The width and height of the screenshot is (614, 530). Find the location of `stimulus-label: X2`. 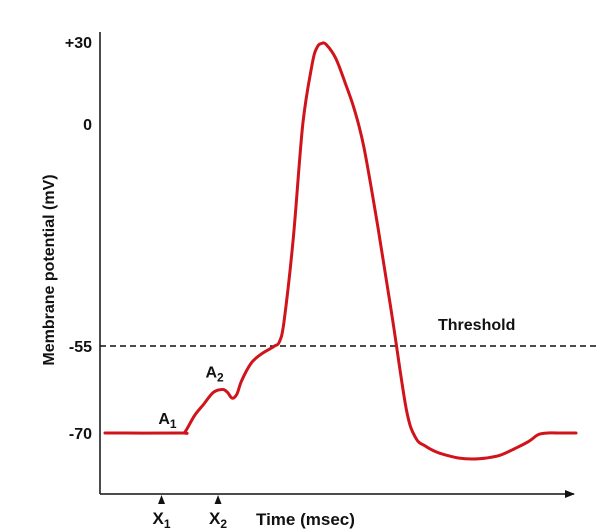

stimulus-label: X2 is located at coordinates (218, 519).